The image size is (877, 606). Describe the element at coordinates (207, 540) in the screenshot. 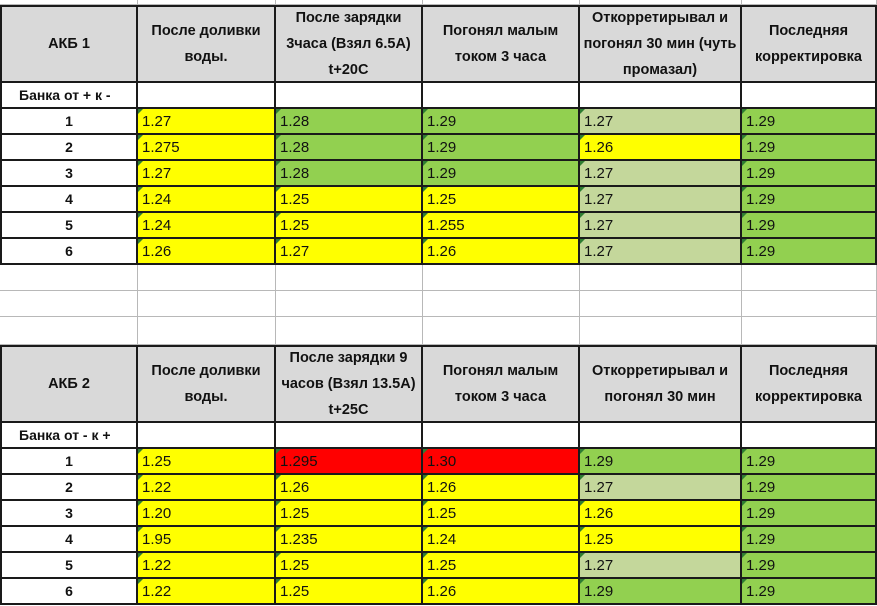

I see `value-cell: 1.95` at that location.